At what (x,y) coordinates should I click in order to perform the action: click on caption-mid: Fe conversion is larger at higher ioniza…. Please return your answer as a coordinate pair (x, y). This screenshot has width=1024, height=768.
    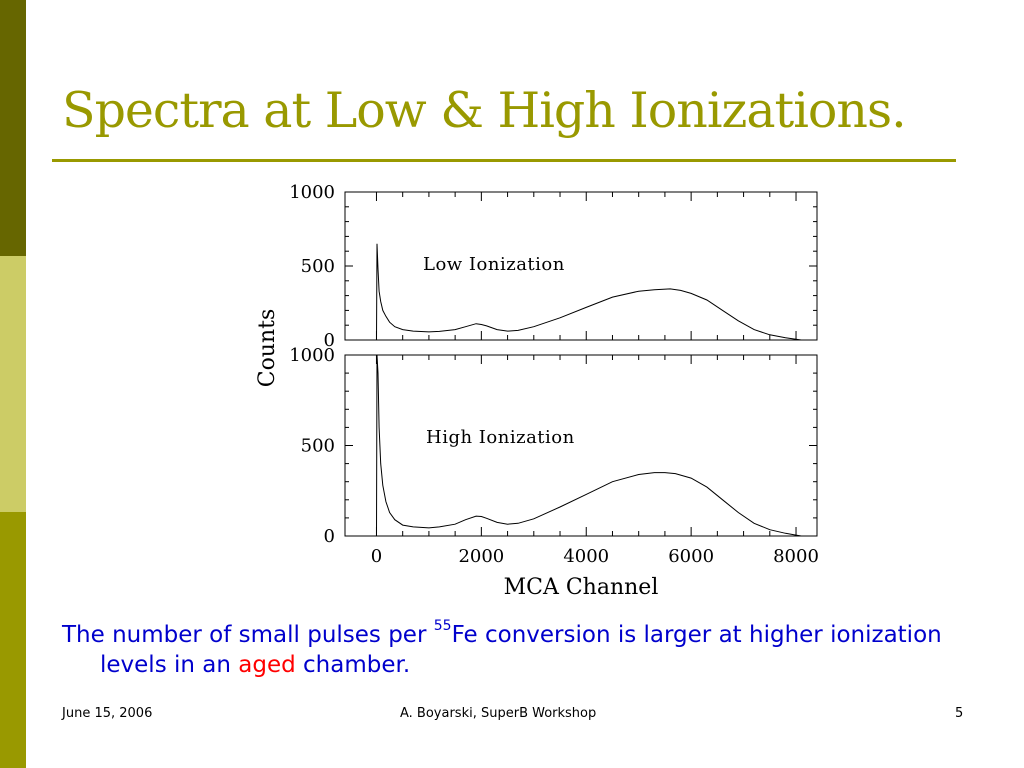
    Looking at the image, I should click on (521, 650).